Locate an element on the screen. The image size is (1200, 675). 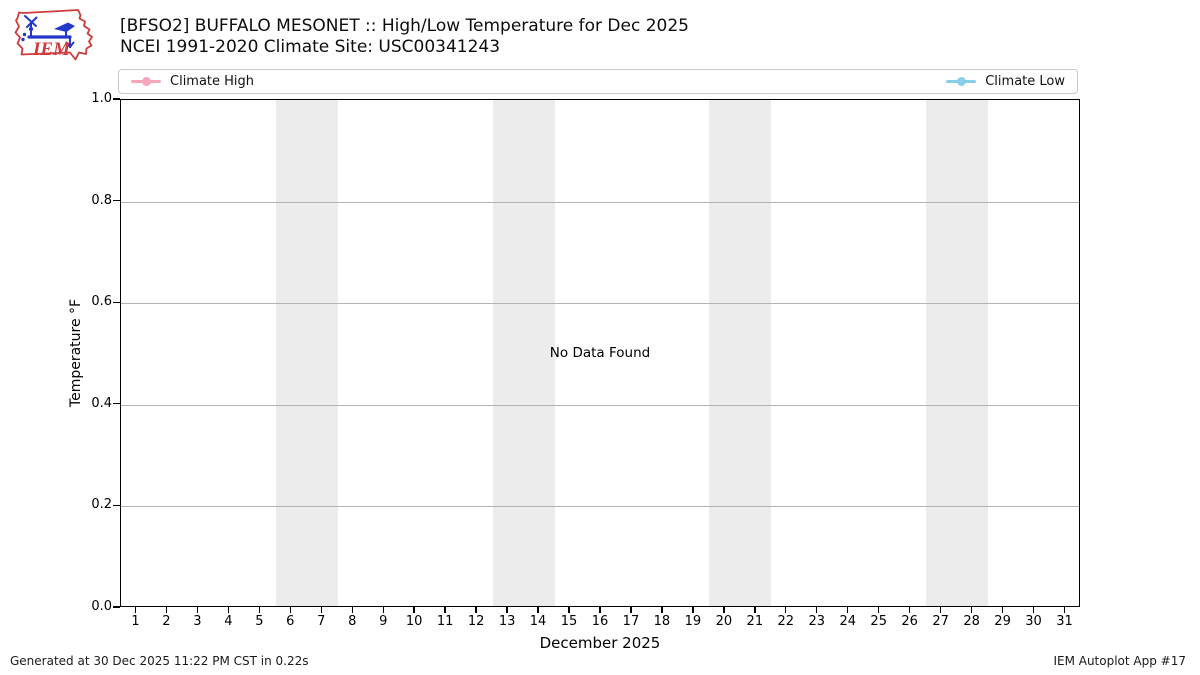
x-tick-label: 24 is located at coordinates (847, 621).